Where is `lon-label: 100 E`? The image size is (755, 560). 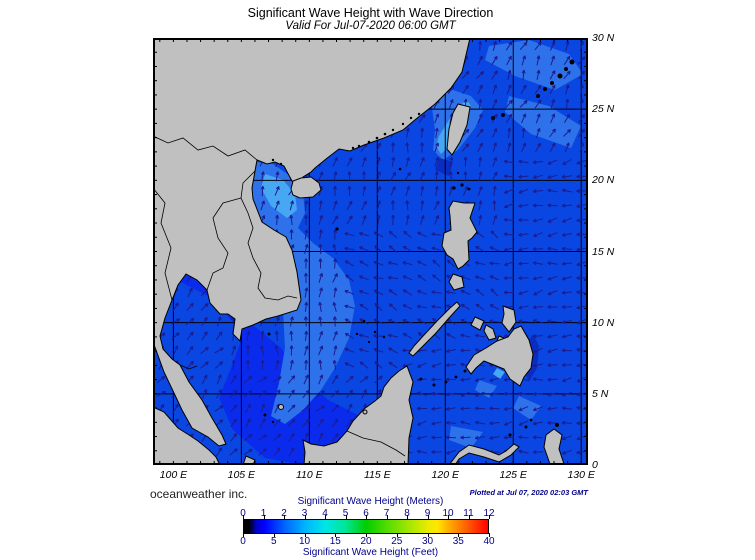
lon-label: 100 E is located at coordinates (173, 475).